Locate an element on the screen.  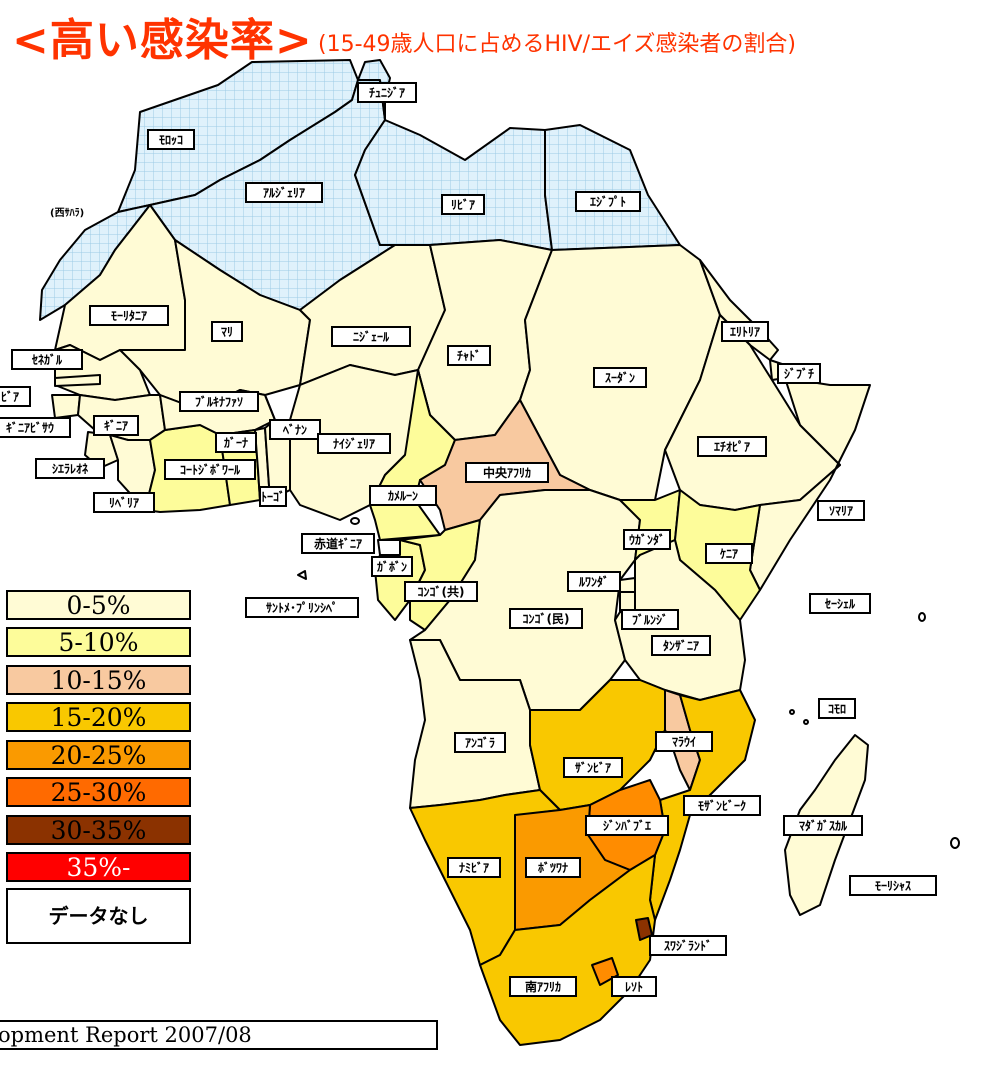
country-label-text: ﾆｼﾞｪｰﾙ is located at coordinates (371, 336).